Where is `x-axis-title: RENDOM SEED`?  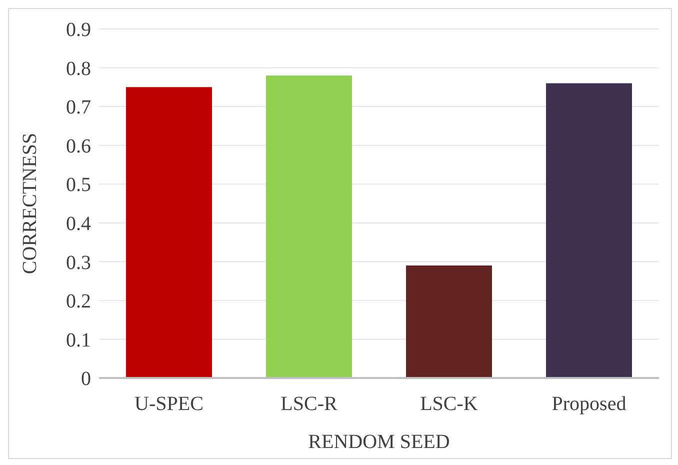
x-axis-title: RENDOM SEED is located at coordinates (379, 442).